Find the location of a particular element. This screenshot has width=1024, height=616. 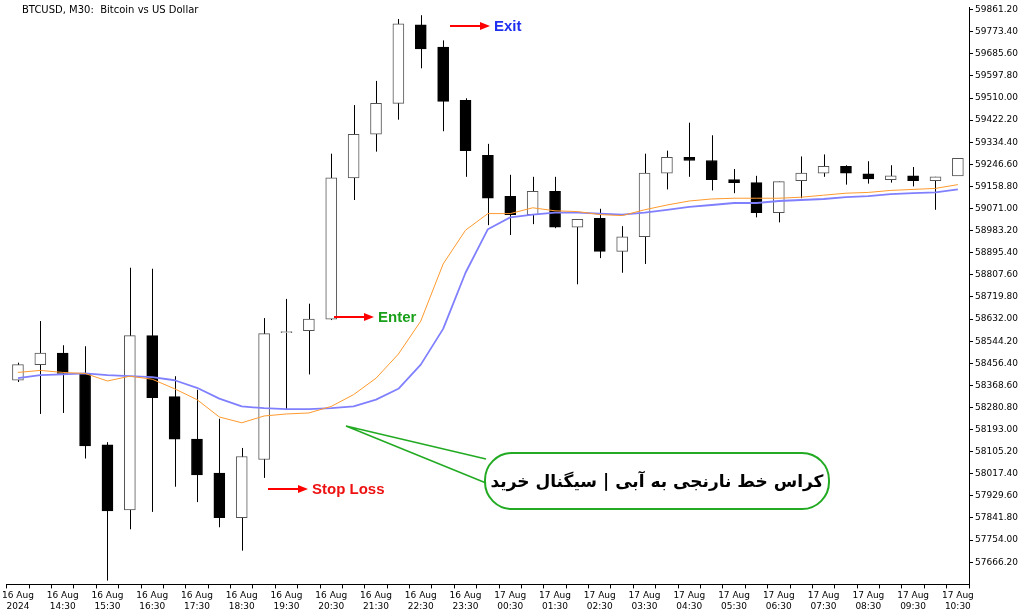

y-tick-label: 57929.60 is located at coordinates (997, 495).